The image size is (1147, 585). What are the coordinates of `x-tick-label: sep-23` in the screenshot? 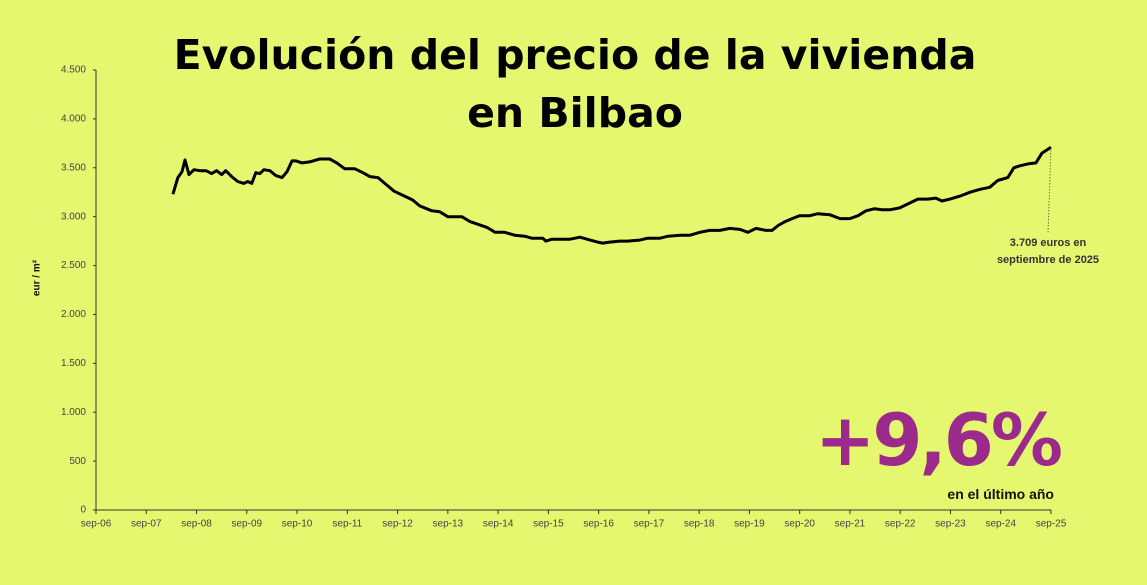 It's located at (950, 524).